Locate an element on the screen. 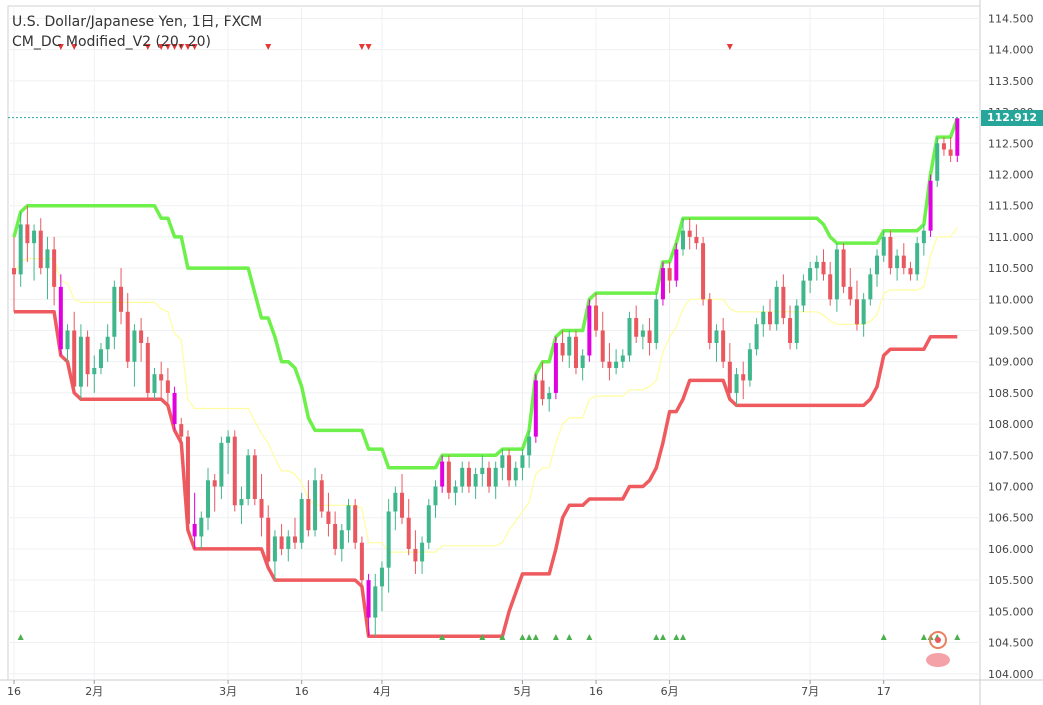 The width and height of the screenshot is (1043, 705). x-tick-label: 2月 is located at coordinates (94, 691).